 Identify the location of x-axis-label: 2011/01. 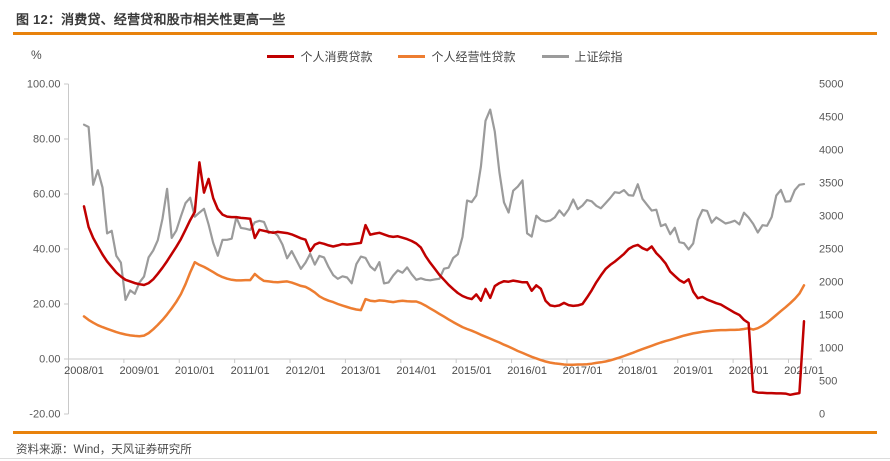
(250, 371).